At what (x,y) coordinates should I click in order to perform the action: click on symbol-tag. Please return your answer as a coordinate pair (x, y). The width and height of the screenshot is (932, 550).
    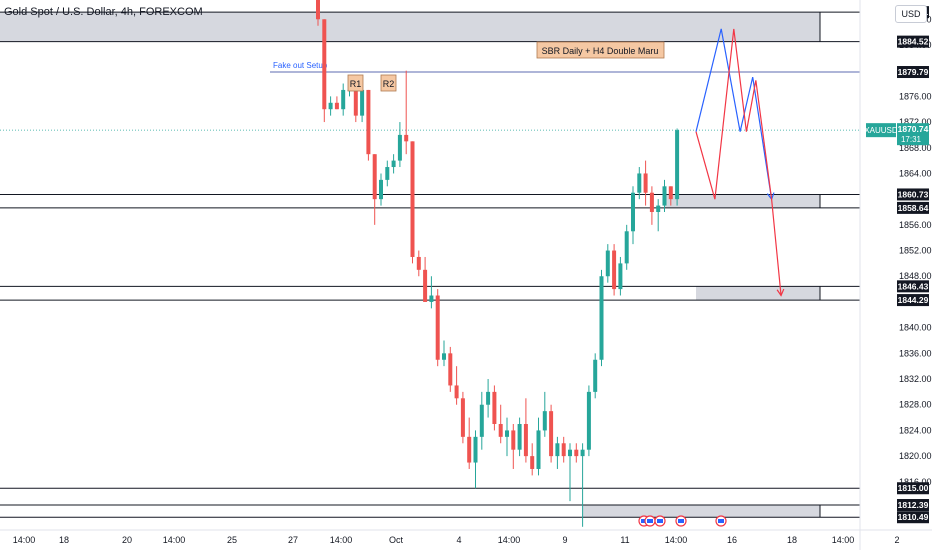
    Looking at the image, I should click on (881, 130).